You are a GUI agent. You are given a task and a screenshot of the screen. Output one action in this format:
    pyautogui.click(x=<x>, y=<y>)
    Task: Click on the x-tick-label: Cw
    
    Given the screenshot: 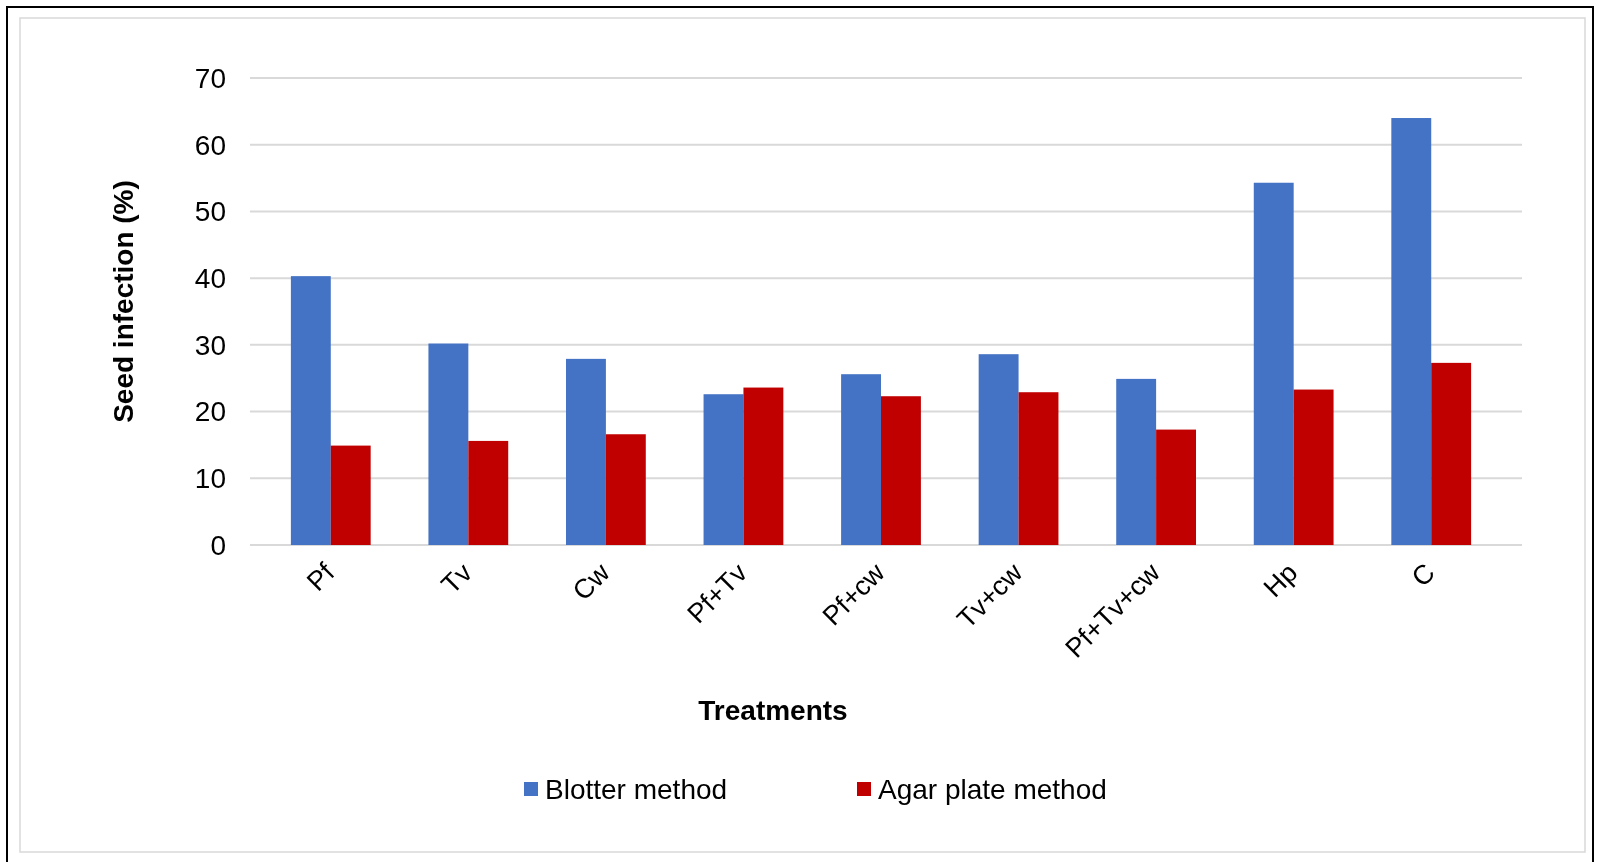 What is the action you would take?
    pyautogui.click(x=591, y=582)
    